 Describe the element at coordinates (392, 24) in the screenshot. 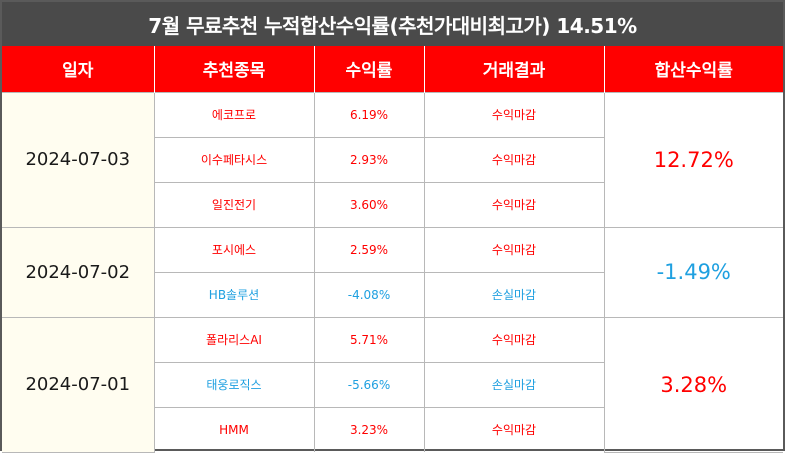

I see `page-title: 7월 무료추천 누적합산수익률(추천가대비최고가) 14.51%` at that location.